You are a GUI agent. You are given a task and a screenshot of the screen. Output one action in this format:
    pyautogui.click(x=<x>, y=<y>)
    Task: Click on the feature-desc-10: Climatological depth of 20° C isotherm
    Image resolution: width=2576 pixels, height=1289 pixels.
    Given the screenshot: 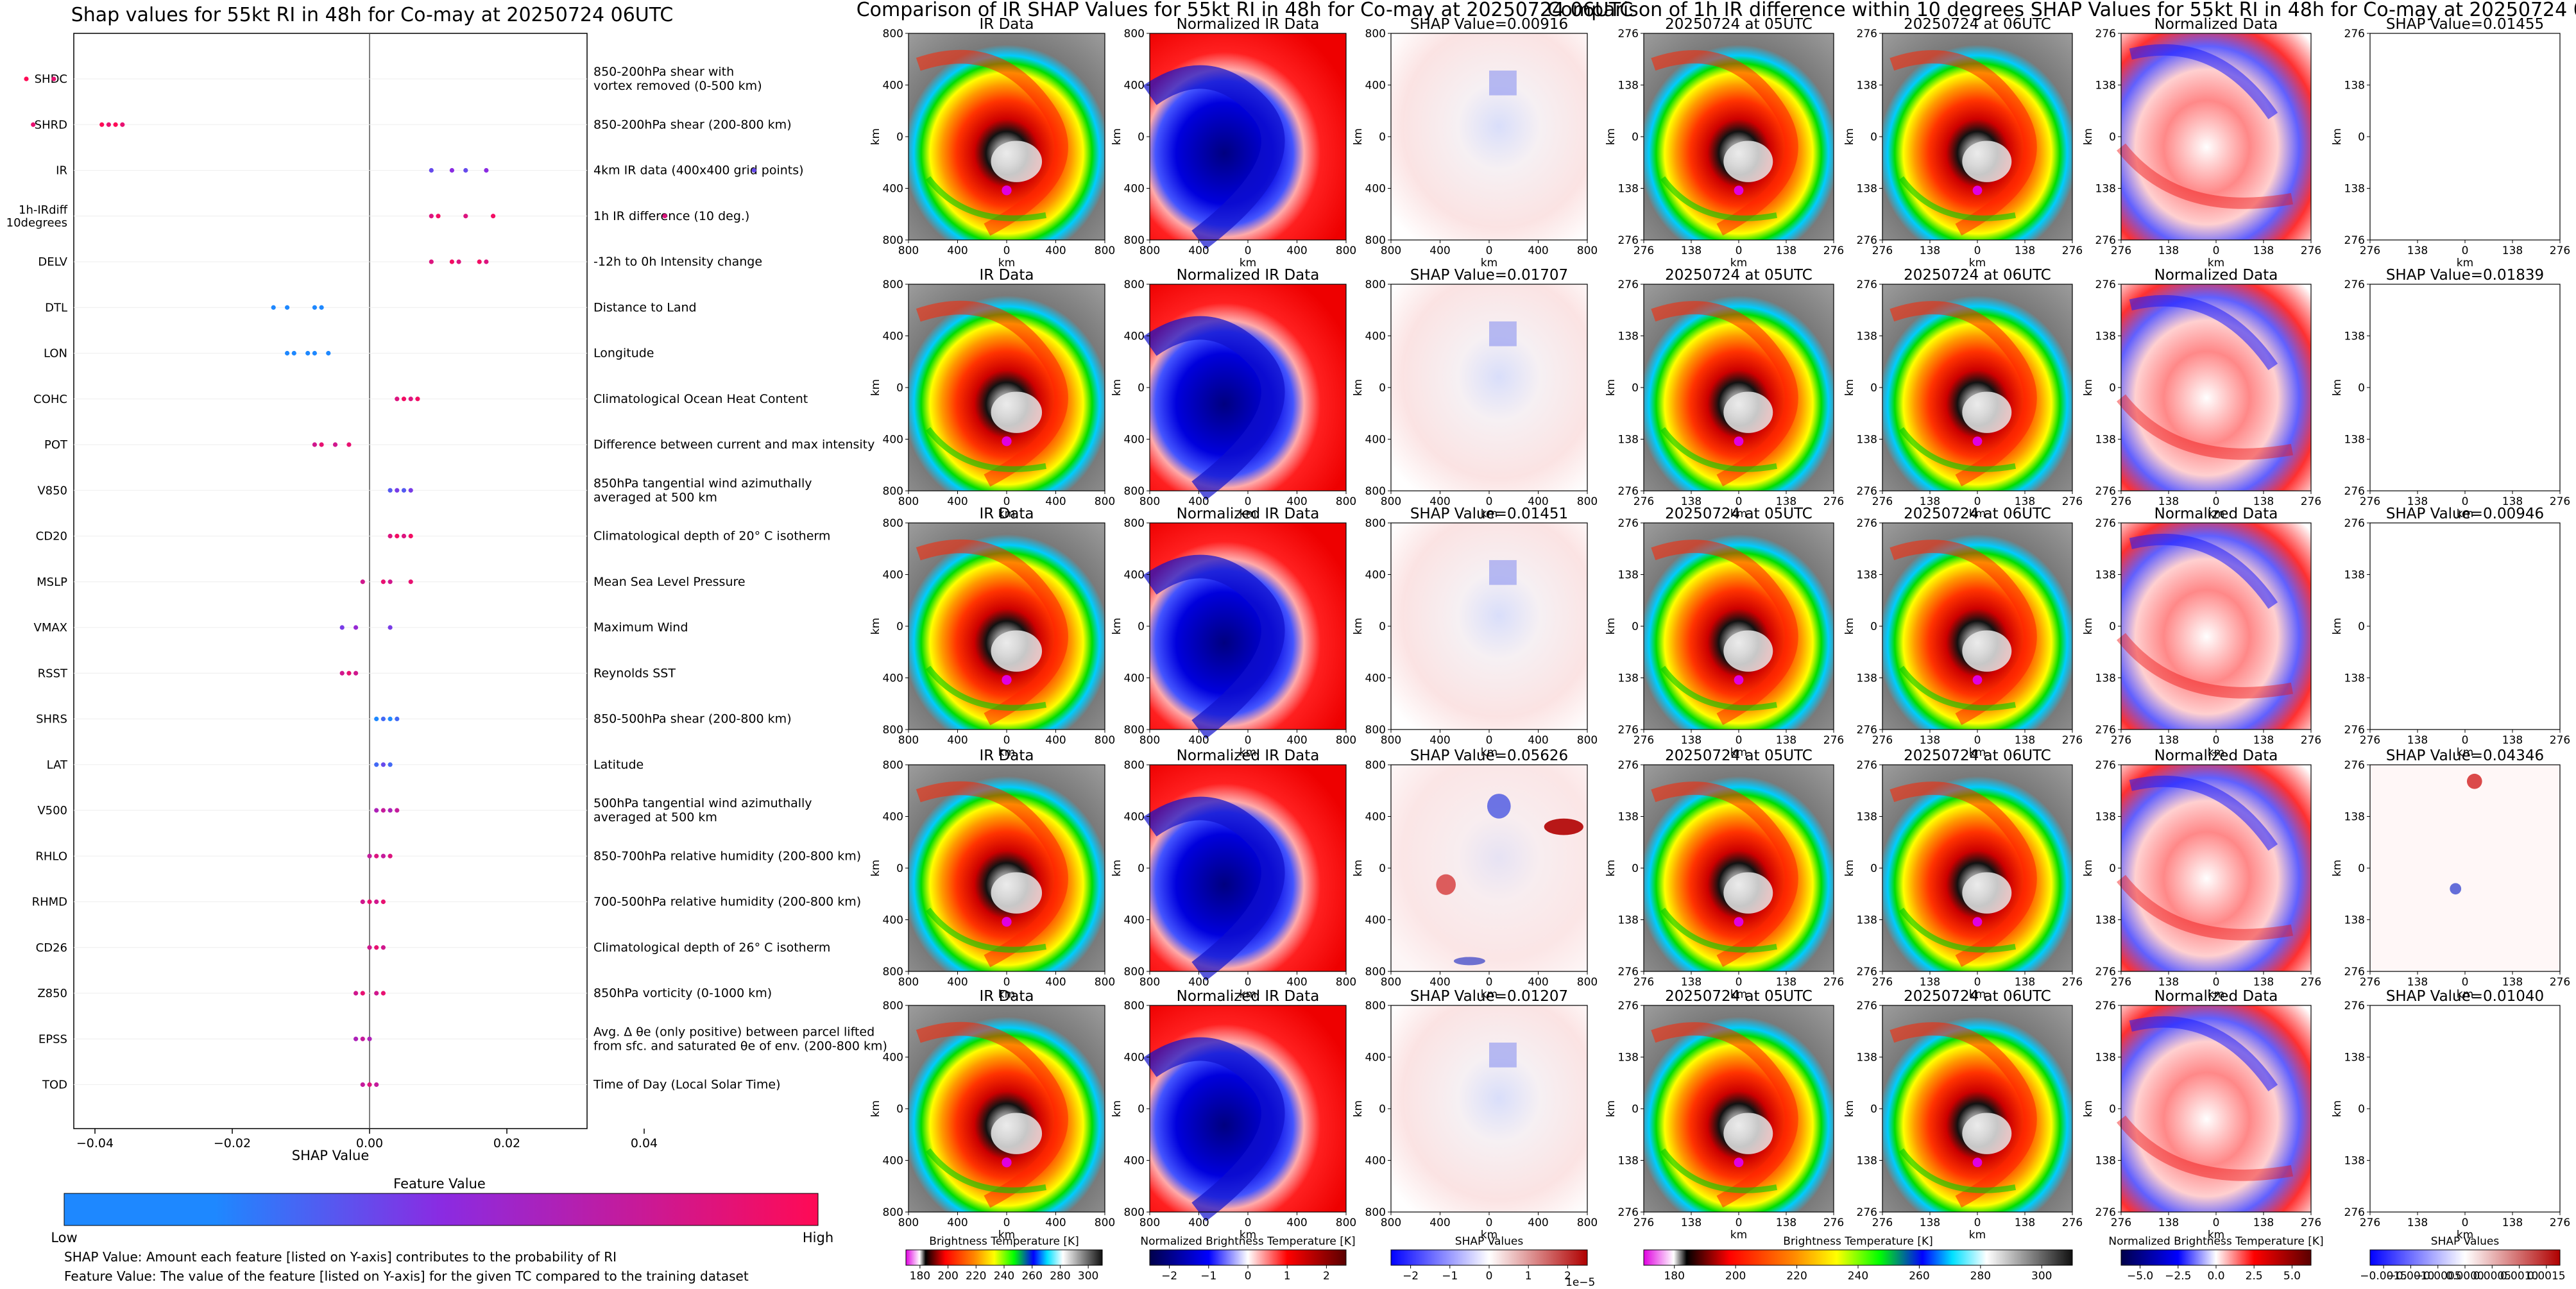 What is the action you would take?
    pyautogui.click(x=711, y=536)
    